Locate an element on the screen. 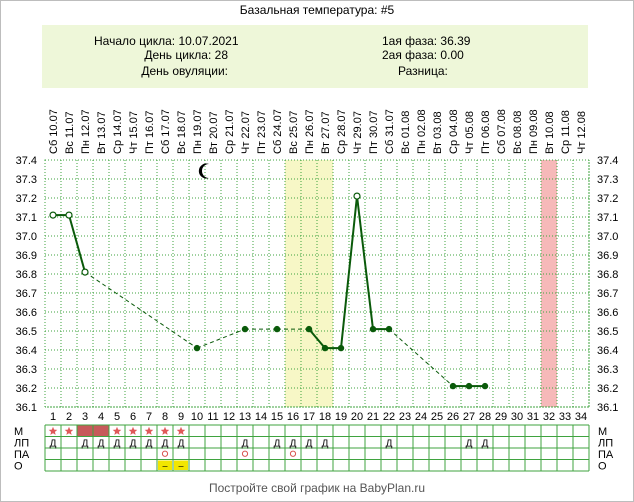 The height and width of the screenshot is (502, 634). date-label: Вс 11.07 is located at coordinates (70, 132).